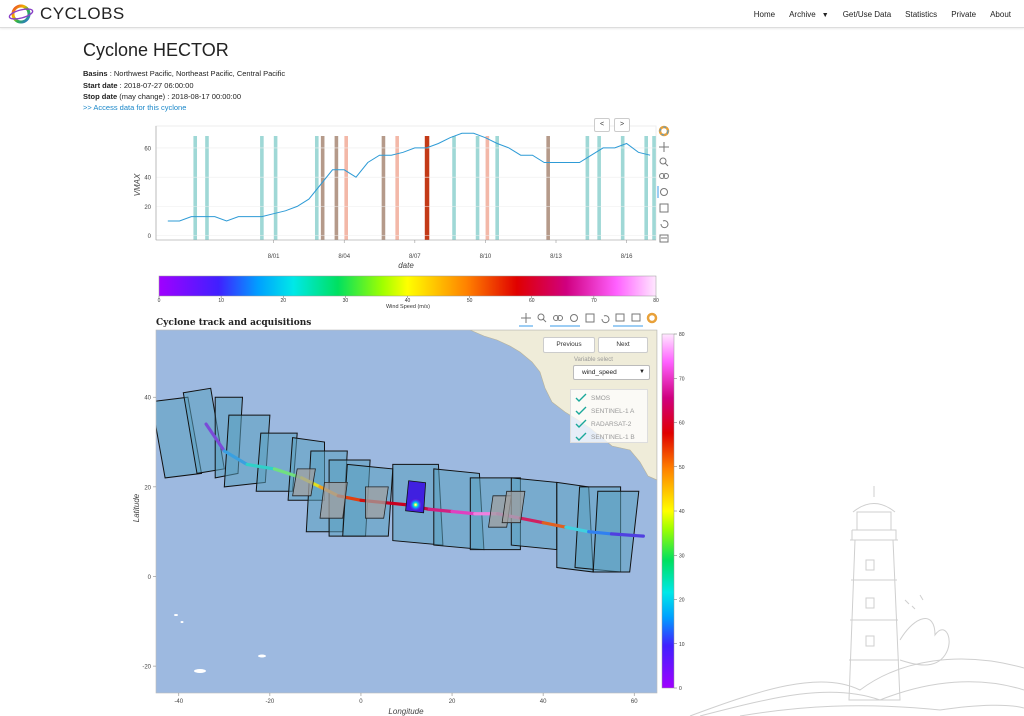 This screenshot has width=1024, height=716. Describe the element at coordinates (603, 424) in the screenshot. I see `legend-item-radarsat-2: RADARSAT-2` at that location.